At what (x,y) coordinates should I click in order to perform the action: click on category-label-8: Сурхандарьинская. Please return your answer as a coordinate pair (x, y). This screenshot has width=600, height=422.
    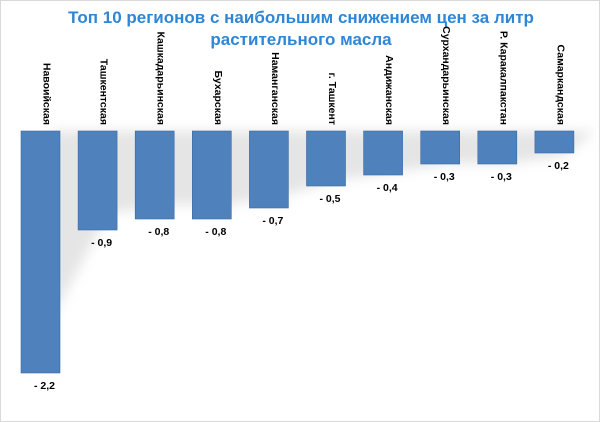
    Looking at the image, I should click on (446, 75).